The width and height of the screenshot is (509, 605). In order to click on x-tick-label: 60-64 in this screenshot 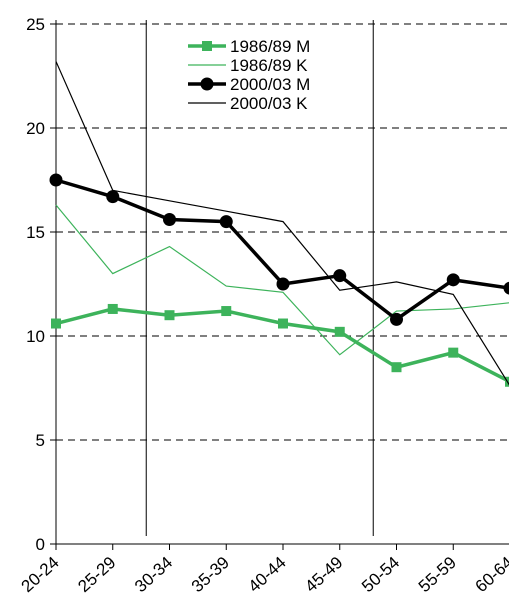, I will do `click(490, 574)`.